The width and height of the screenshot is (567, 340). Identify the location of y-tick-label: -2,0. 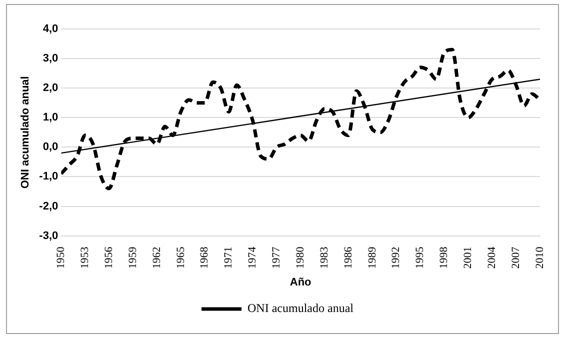
(48, 206).